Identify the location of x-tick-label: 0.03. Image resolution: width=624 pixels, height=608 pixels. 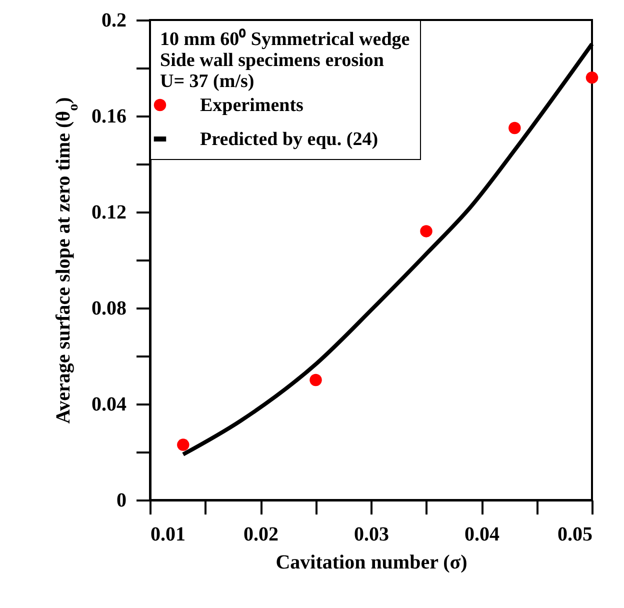
(371, 535).